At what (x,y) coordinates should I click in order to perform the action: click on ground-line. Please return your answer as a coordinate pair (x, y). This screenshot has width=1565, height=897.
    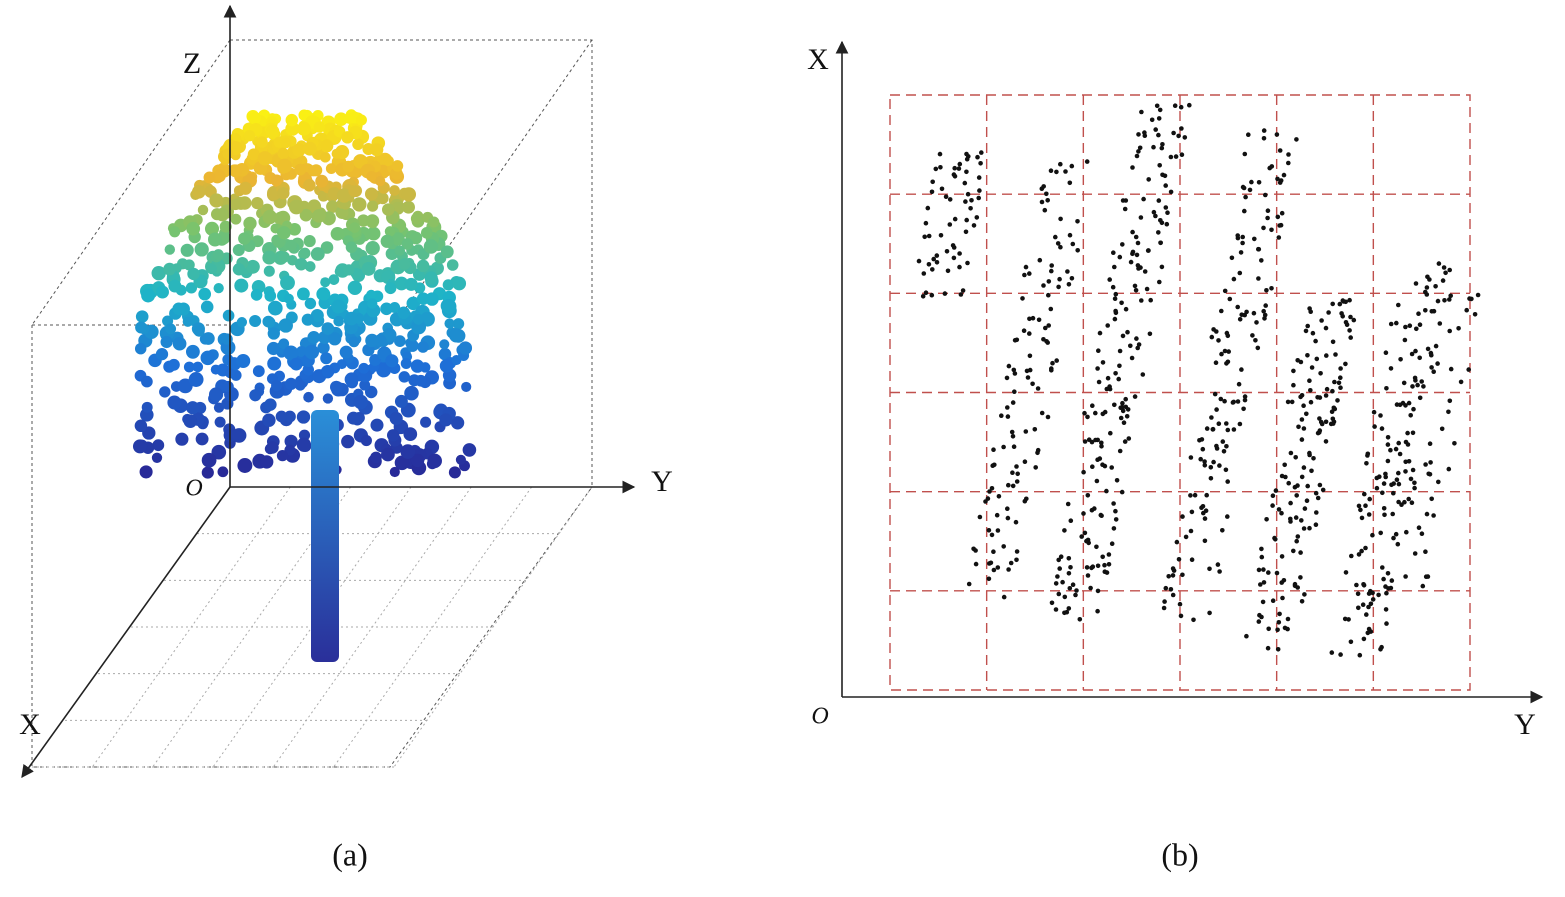
    Looking at the image, I should click on (433, 627).